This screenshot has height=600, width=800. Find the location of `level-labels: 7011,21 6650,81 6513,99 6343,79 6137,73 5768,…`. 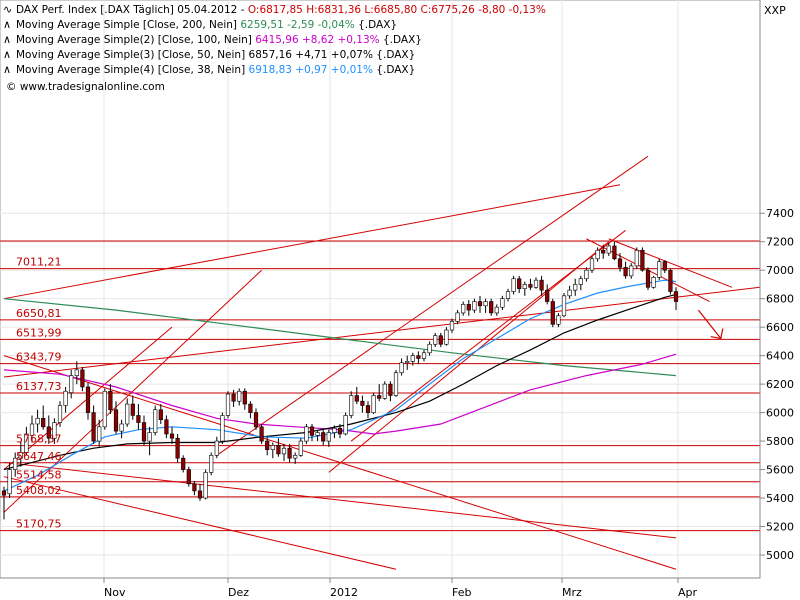

level-labels: 7011,21 6650,81 6513,99 6343,79 6137,73 5768,… is located at coordinates (39, 393).